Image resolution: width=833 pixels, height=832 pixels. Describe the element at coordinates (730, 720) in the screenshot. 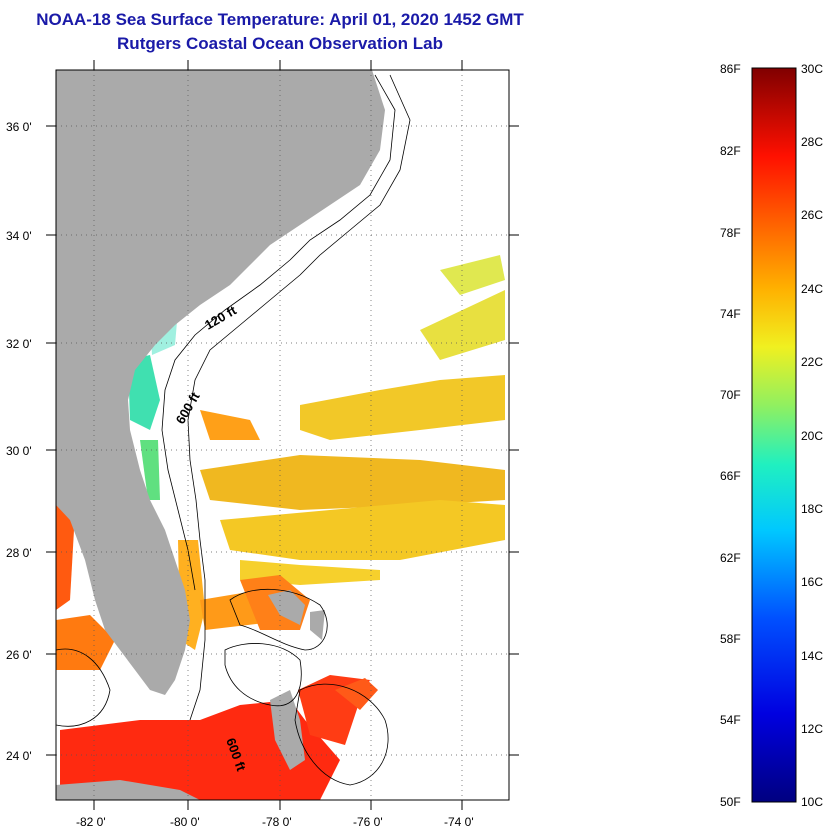

I see `colorbar-f-label: 54F` at that location.